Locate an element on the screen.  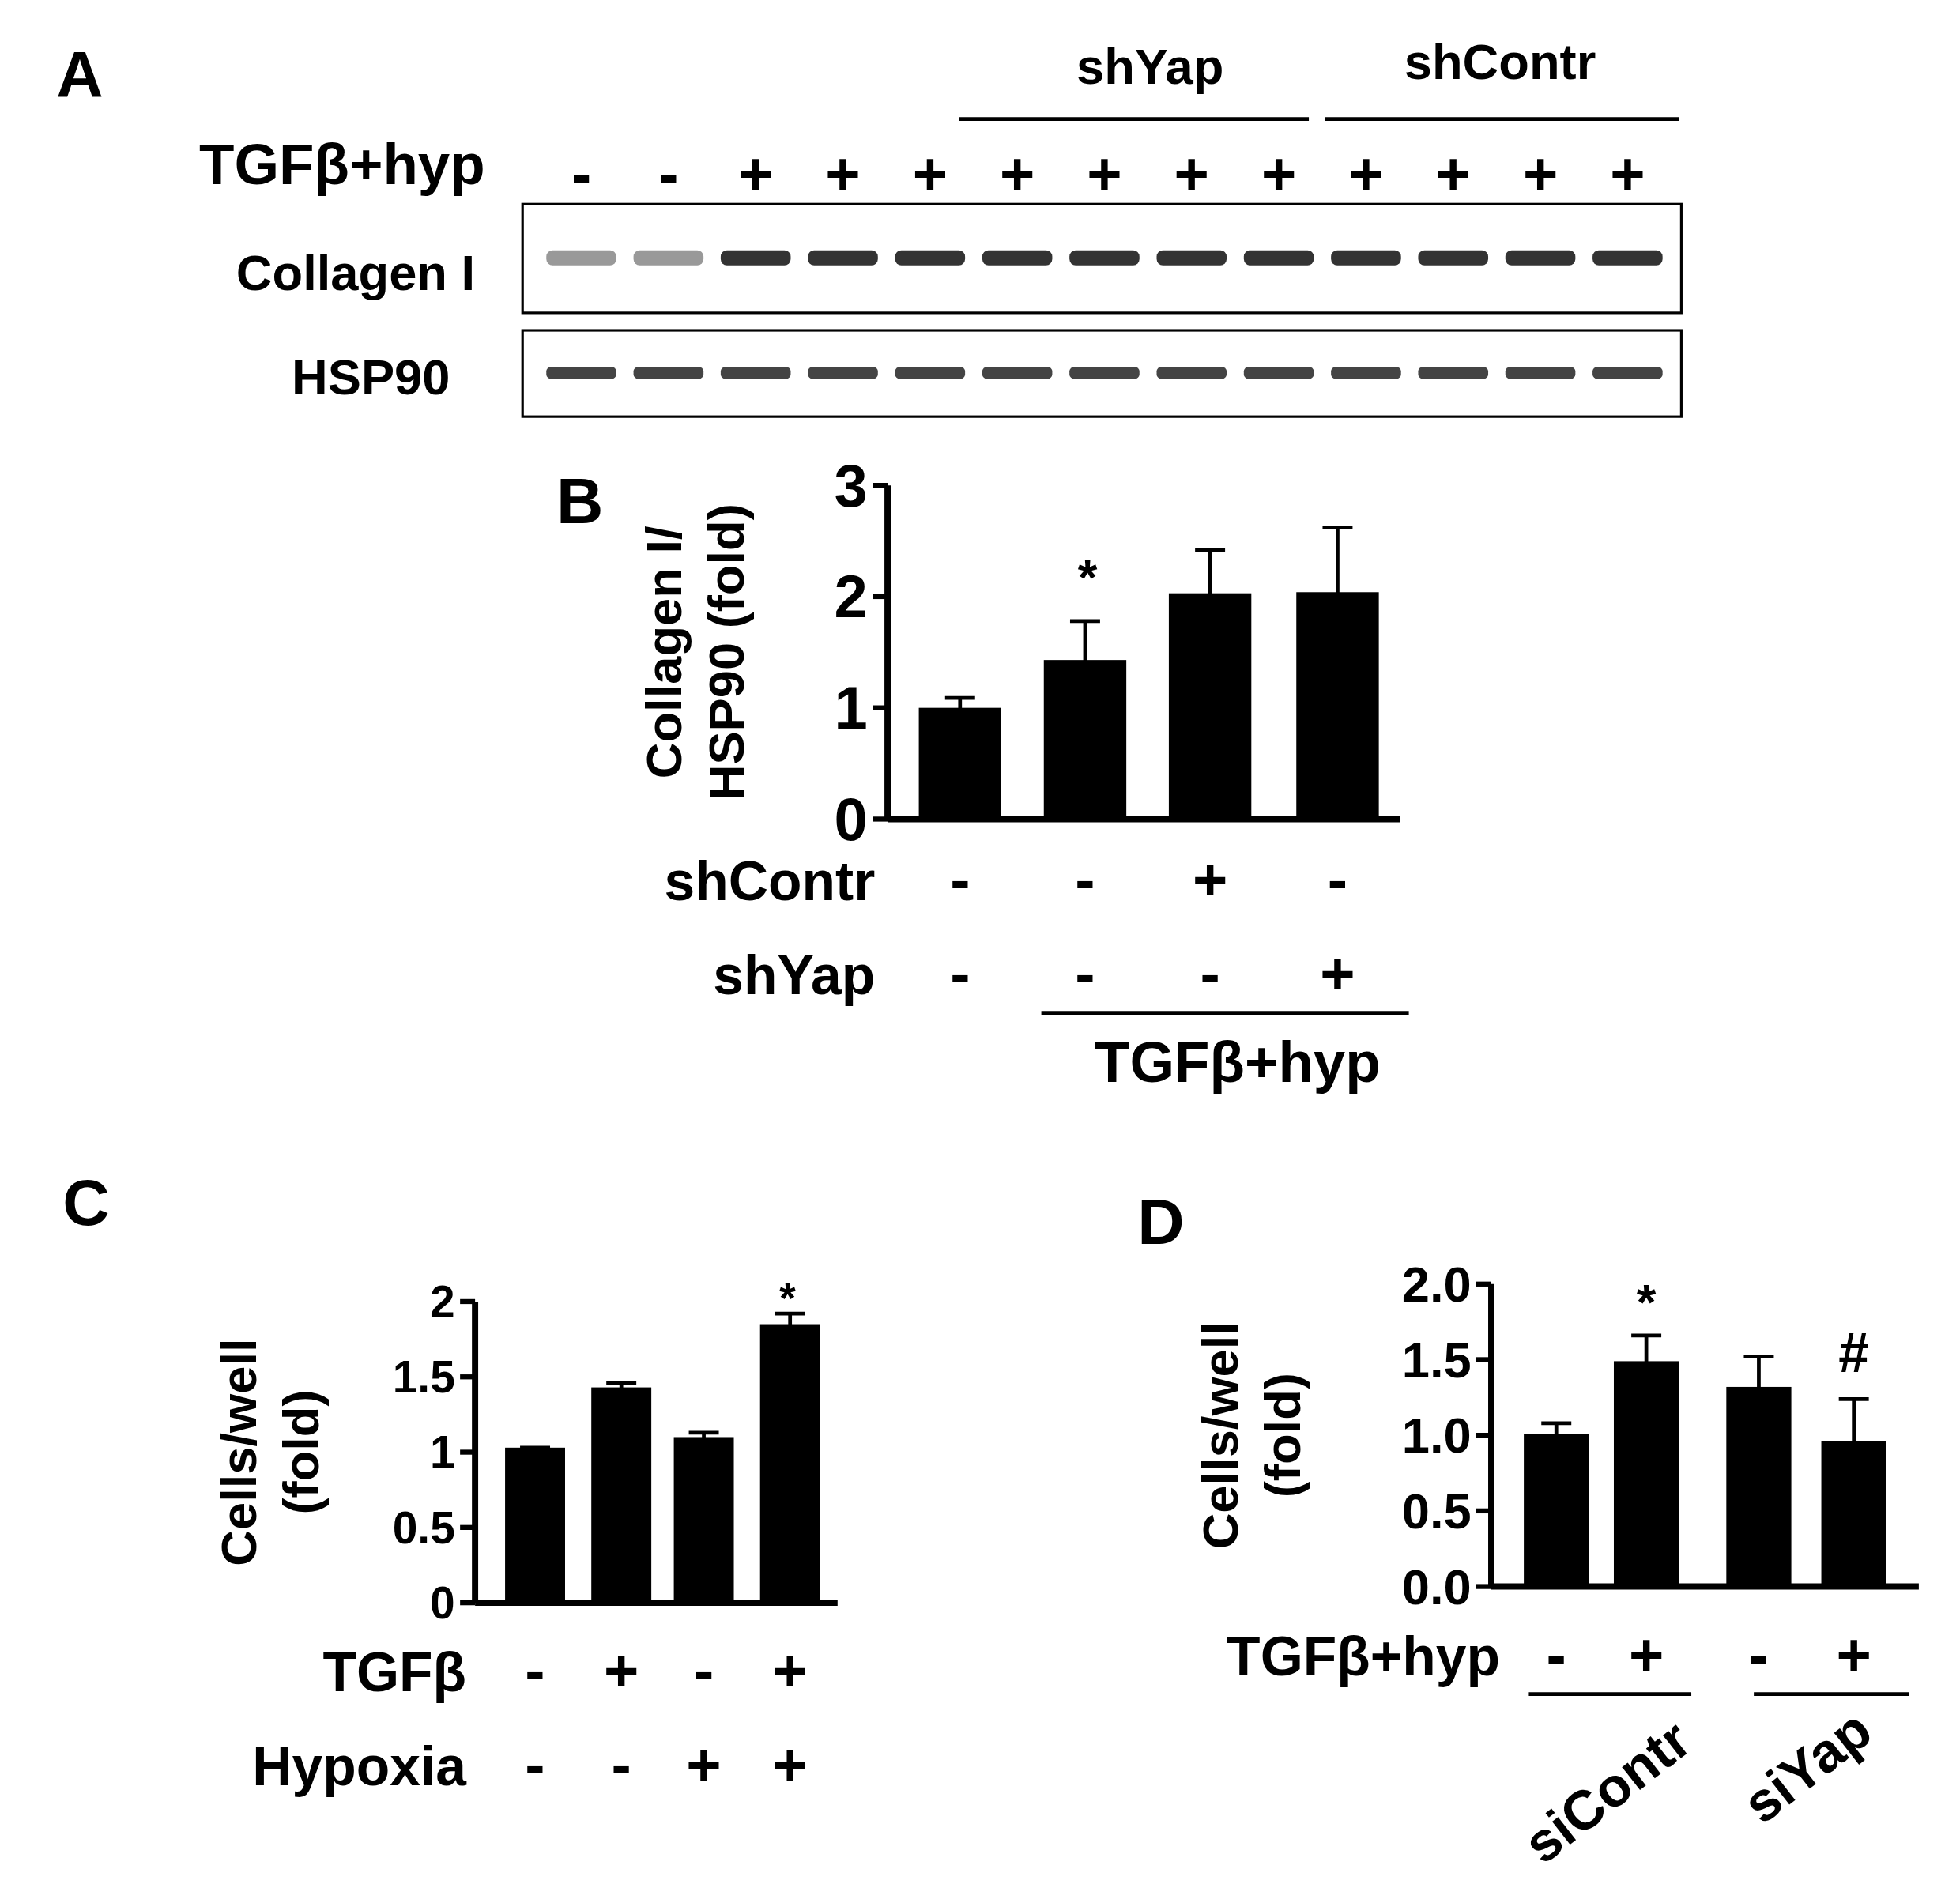
y-tick-label: 3 is located at coordinates (851, 485).